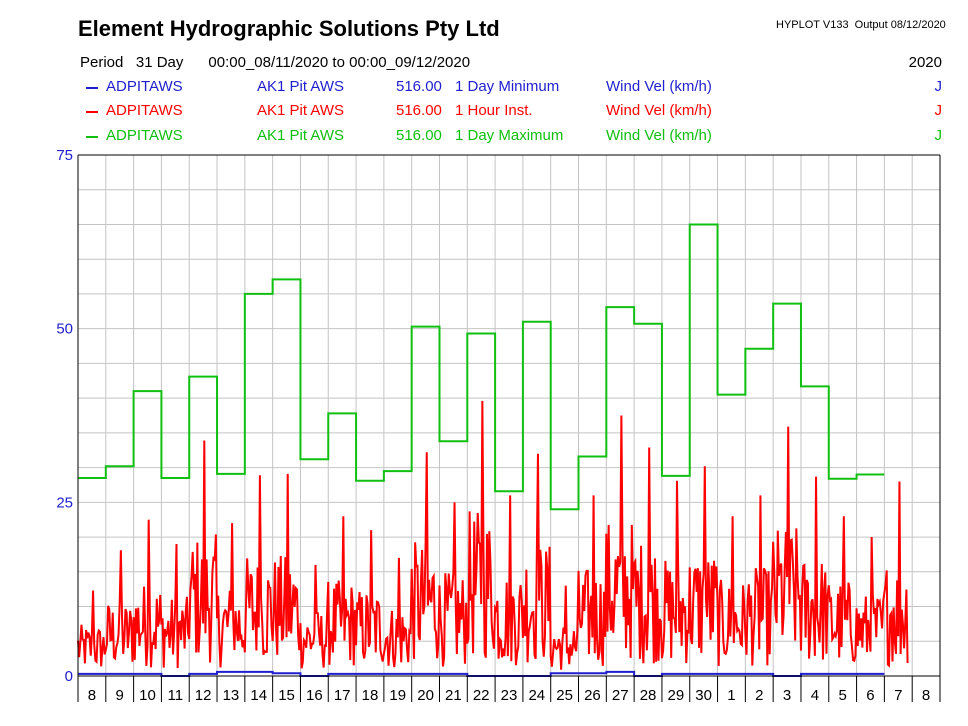 The height and width of the screenshot is (726, 968). Describe the element at coordinates (203, 695) in the screenshot. I see `x-tick-label: 12` at that location.